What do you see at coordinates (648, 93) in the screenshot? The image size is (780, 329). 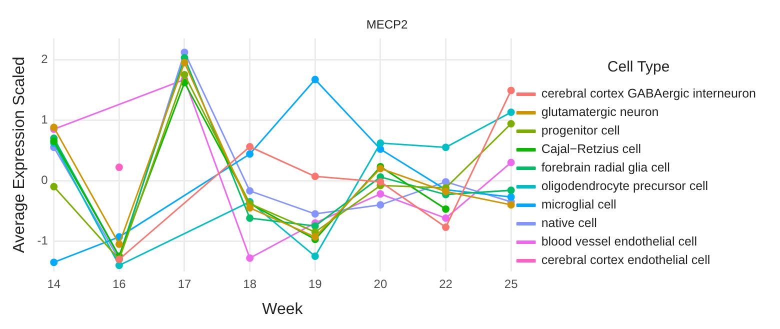 I see `legend-label: cerebral cortex GABAergic interneuron` at bounding box center [648, 93].